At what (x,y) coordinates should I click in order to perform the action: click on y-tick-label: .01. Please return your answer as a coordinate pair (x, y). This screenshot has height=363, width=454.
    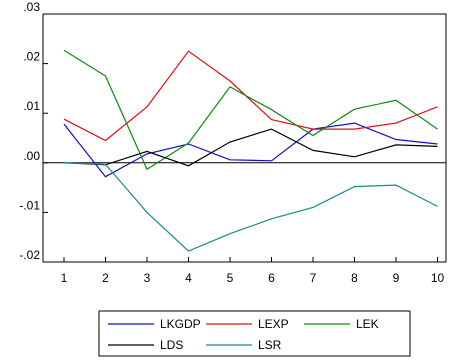
    Looking at the image, I should click on (31, 106).